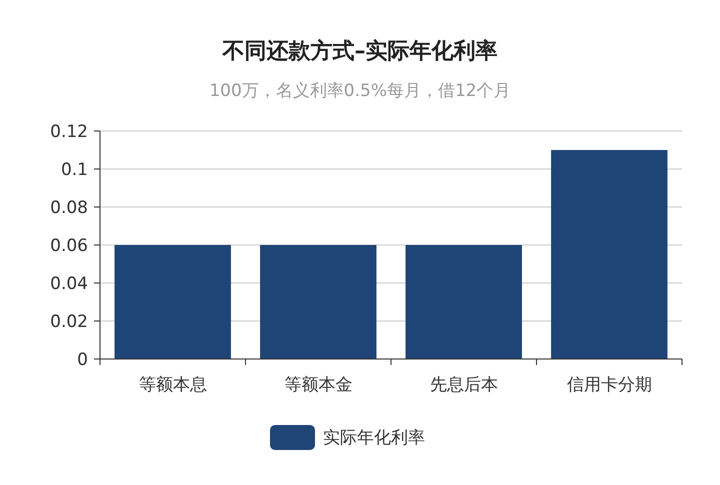 The width and height of the screenshot is (720, 485). What do you see at coordinates (360, 51) in the screenshot?
I see `chart-title: 不同还款方式–实际年化利率` at bounding box center [360, 51].